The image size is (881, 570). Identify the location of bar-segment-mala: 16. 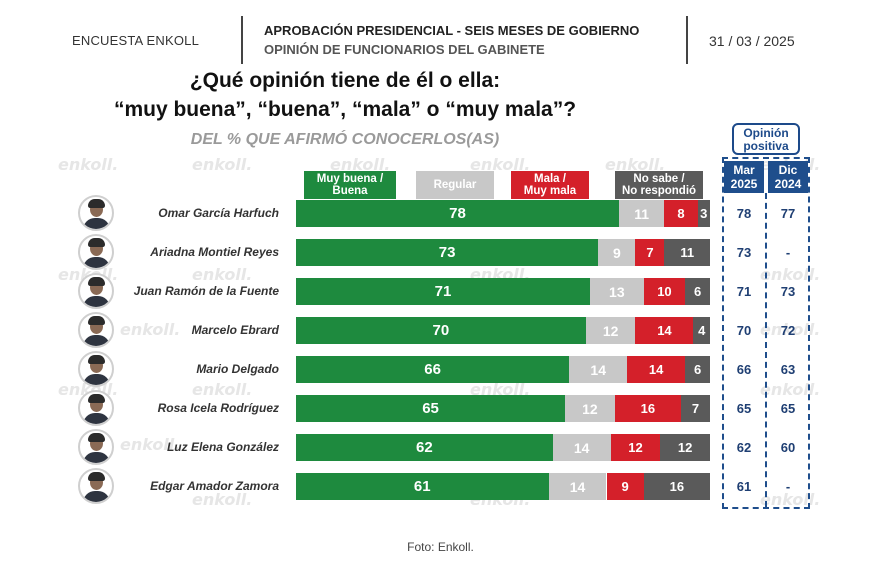
(647, 408).